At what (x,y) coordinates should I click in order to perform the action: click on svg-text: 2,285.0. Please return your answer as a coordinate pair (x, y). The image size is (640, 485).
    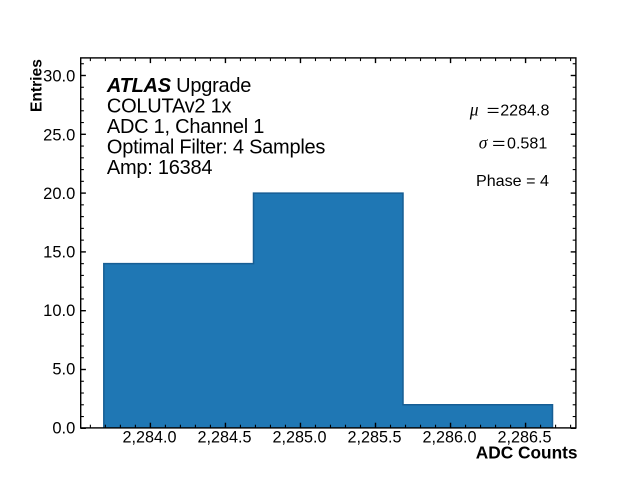
    Looking at the image, I should click on (299, 438).